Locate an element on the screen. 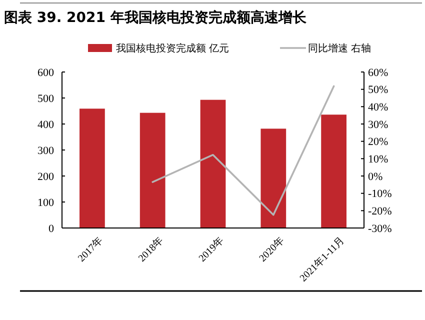 The image size is (425, 320). y-tick-label: 0 is located at coordinates (51, 228).